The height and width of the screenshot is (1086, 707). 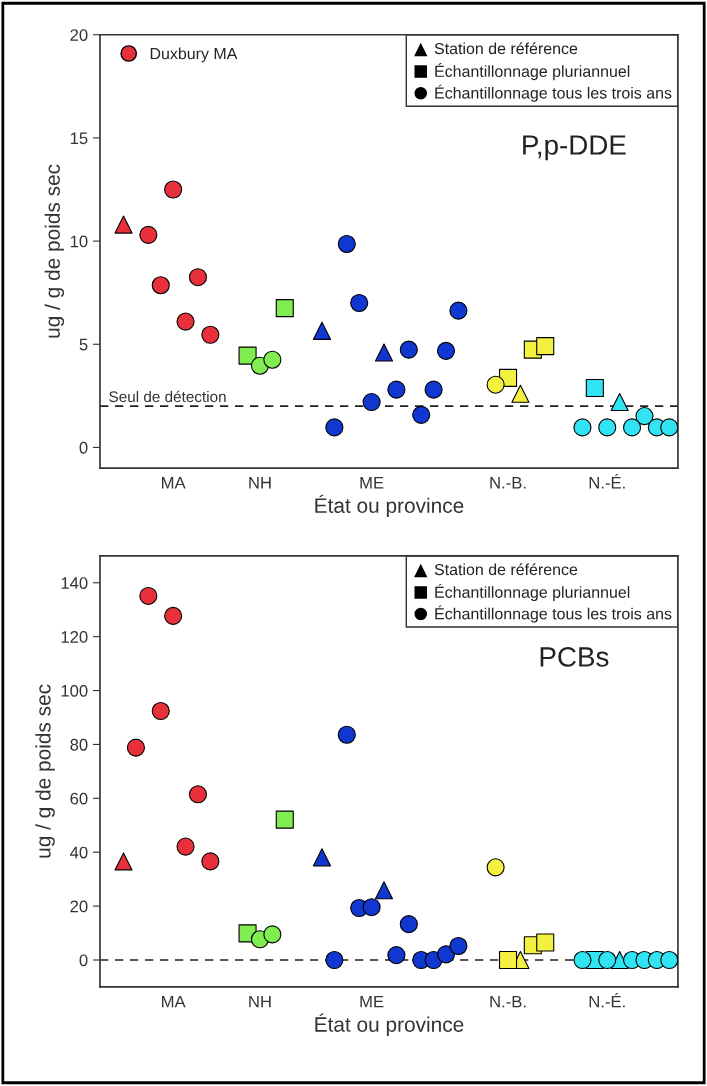 What do you see at coordinates (167, 396) in the screenshot?
I see `ref-line-label: Seul de détection` at bounding box center [167, 396].